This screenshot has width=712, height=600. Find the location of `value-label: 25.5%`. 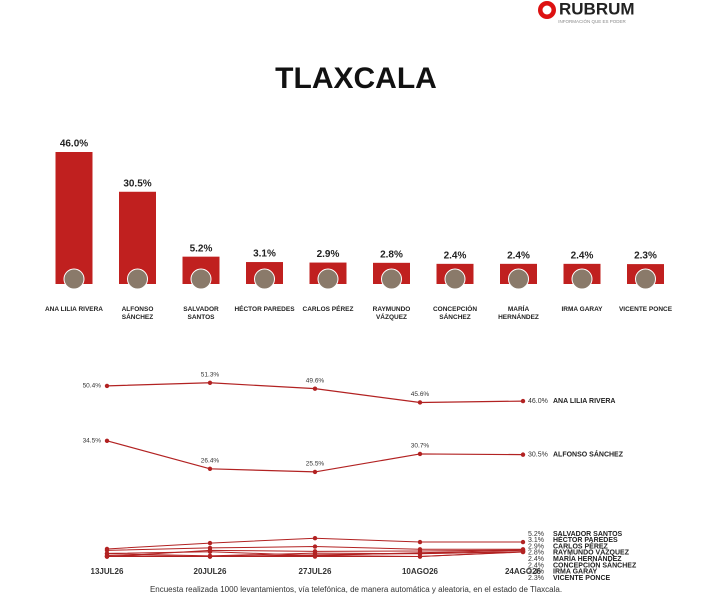

value-label: 25.5% is located at coordinates (315, 464).